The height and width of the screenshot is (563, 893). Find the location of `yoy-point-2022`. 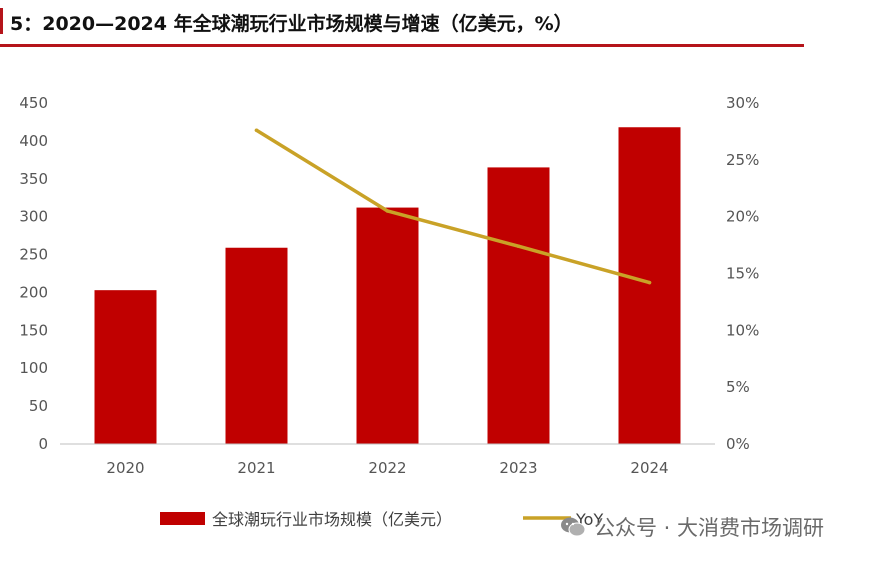

yoy-point-2022 is located at coordinates (387, 211).